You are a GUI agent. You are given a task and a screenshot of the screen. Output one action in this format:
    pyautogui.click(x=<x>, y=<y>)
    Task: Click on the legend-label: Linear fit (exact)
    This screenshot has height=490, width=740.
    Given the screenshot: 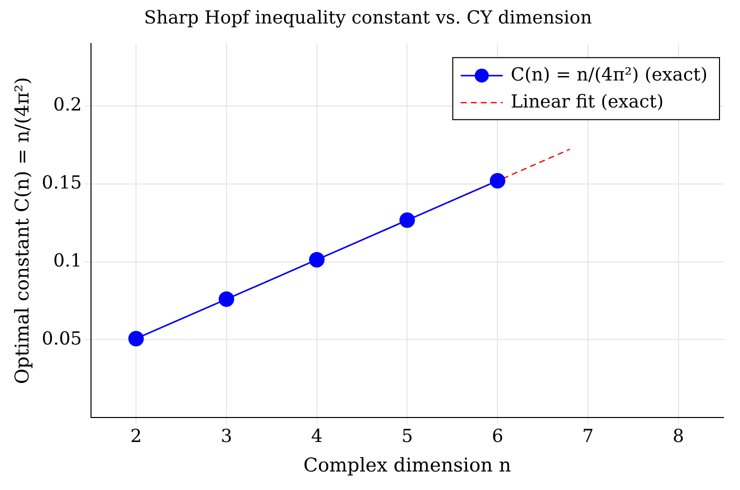 What is the action you would take?
    pyautogui.click(x=587, y=101)
    